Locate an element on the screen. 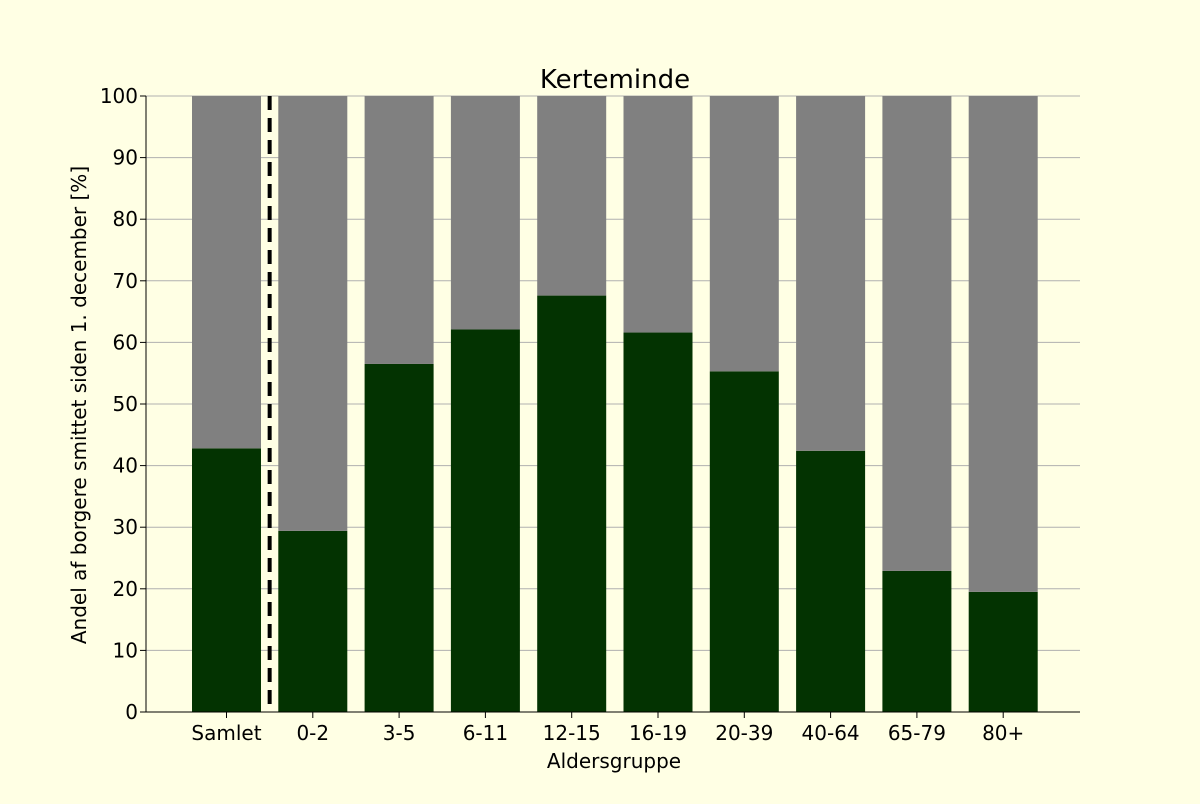  x-tick-label: 40-64 is located at coordinates (831, 733).